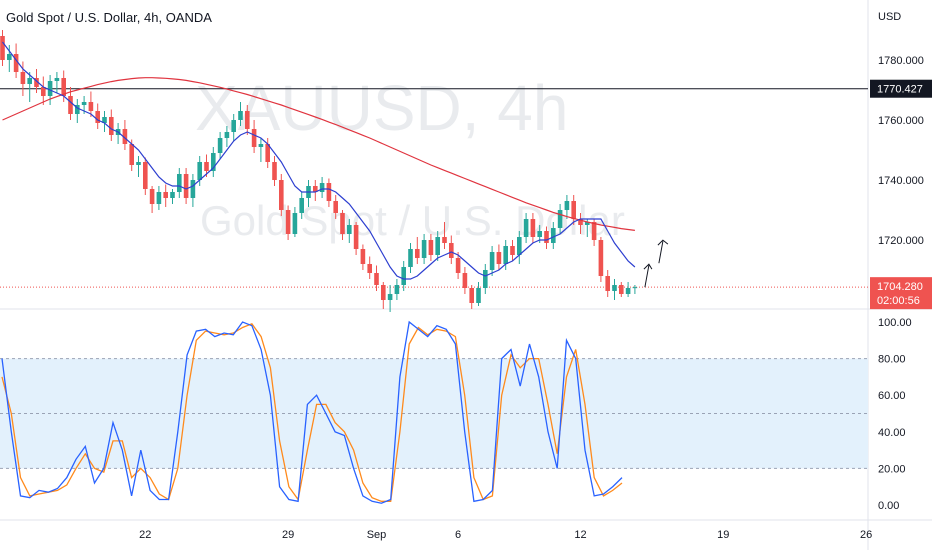  What do you see at coordinates (898, 301) in the screenshot?
I see `bar-countdown: 02:00:56` at bounding box center [898, 301].